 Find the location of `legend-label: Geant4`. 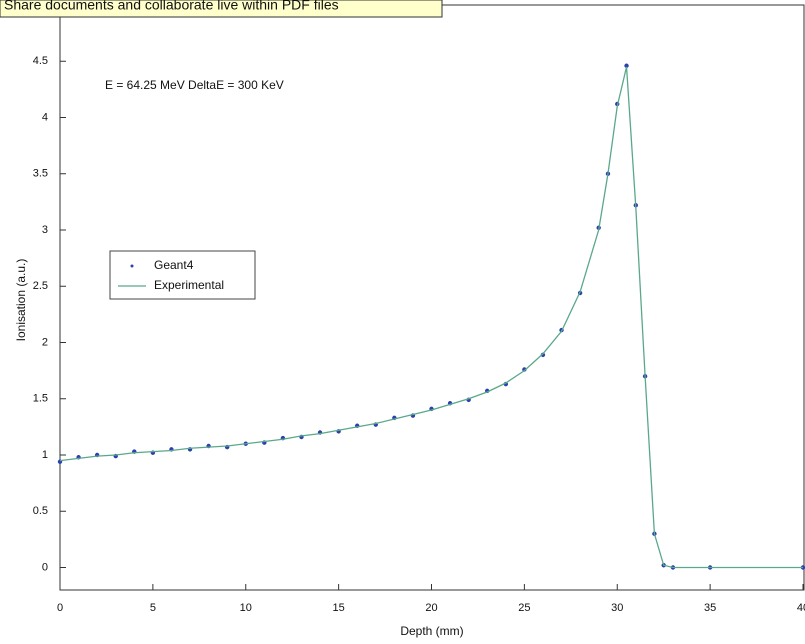

legend-label: Geant4 is located at coordinates (174, 265).